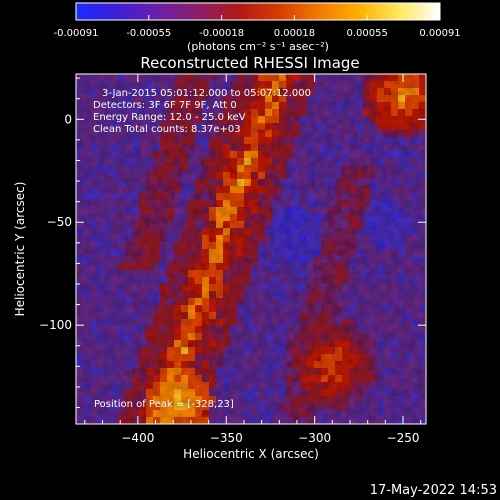 Image resolution: width=500 pixels, height=500 pixels. I want to click on annotation-clean: Clean Total counts: 8.37e+03, so click(167, 129).